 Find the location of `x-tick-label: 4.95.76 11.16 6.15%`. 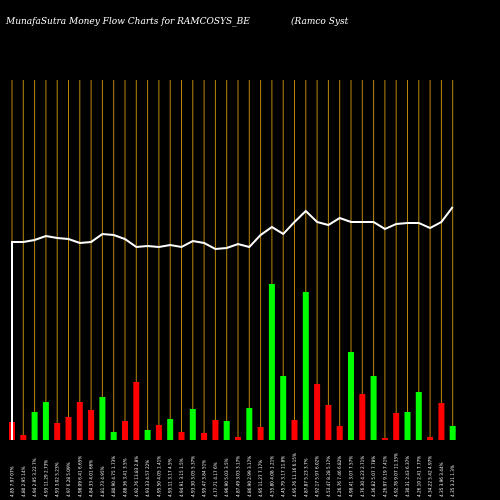

x-tick-label: 4.95.76 11.16 6.15% is located at coordinates (294, 475).